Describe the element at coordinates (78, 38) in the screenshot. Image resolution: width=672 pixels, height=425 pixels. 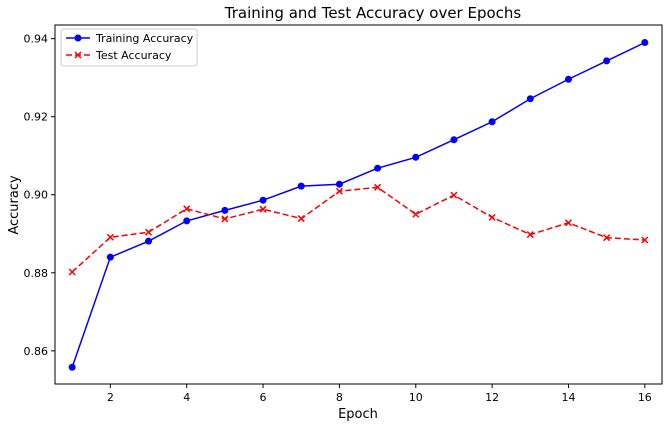
I see `training-accuracy-legend-marker` at that location.